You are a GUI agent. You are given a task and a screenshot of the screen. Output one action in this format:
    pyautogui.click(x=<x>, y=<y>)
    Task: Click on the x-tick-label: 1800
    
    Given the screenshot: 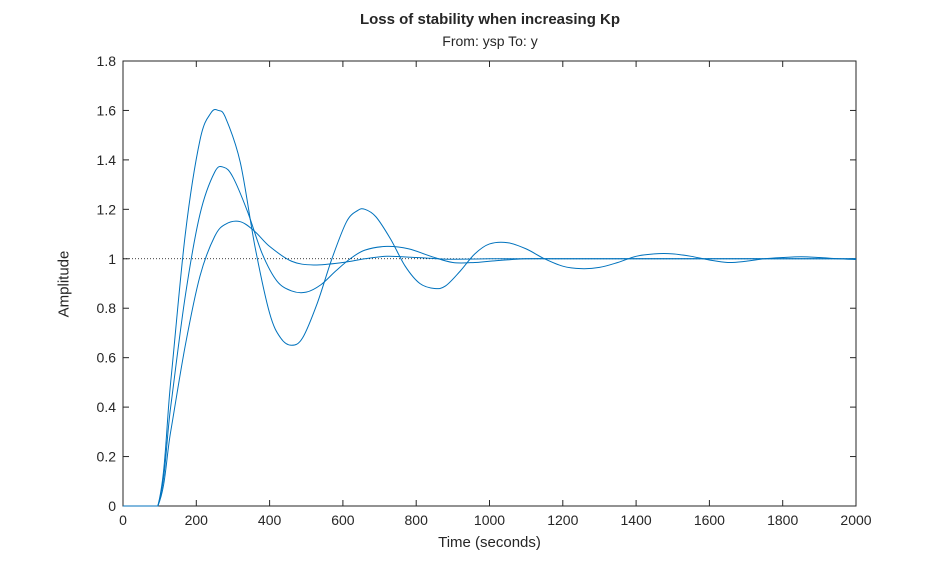 What is the action you would take?
    pyautogui.click(x=782, y=520)
    